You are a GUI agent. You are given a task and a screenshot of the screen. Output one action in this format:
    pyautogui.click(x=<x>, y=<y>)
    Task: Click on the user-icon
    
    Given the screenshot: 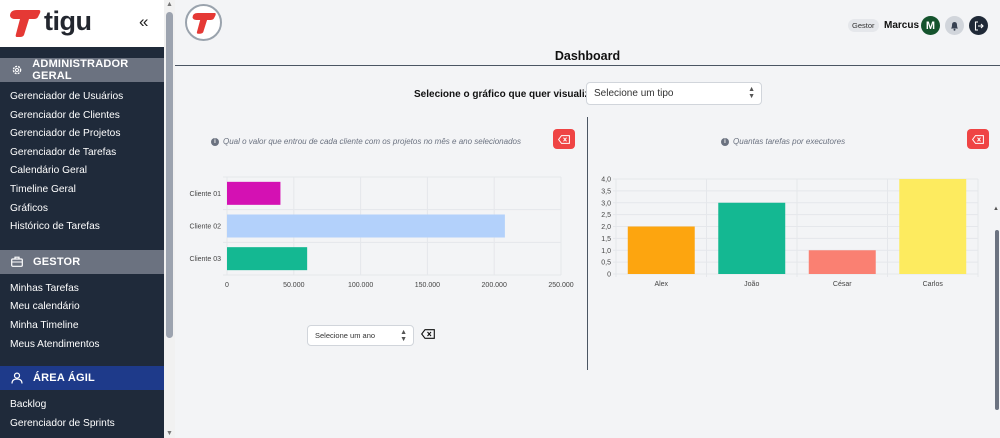 What is the action you would take?
    pyautogui.click(x=17, y=378)
    